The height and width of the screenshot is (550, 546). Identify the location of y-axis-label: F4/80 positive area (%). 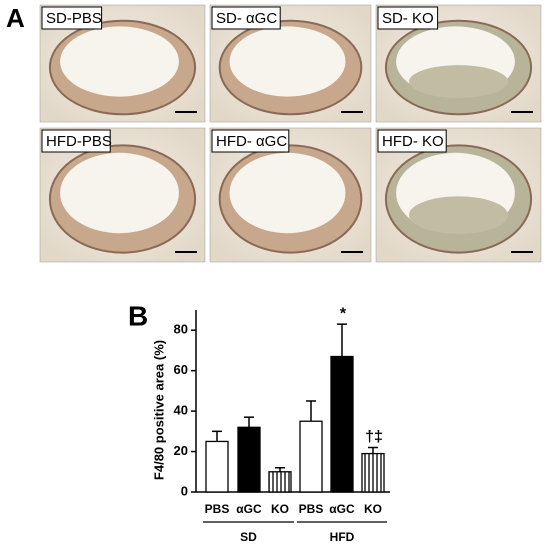
(158, 410).